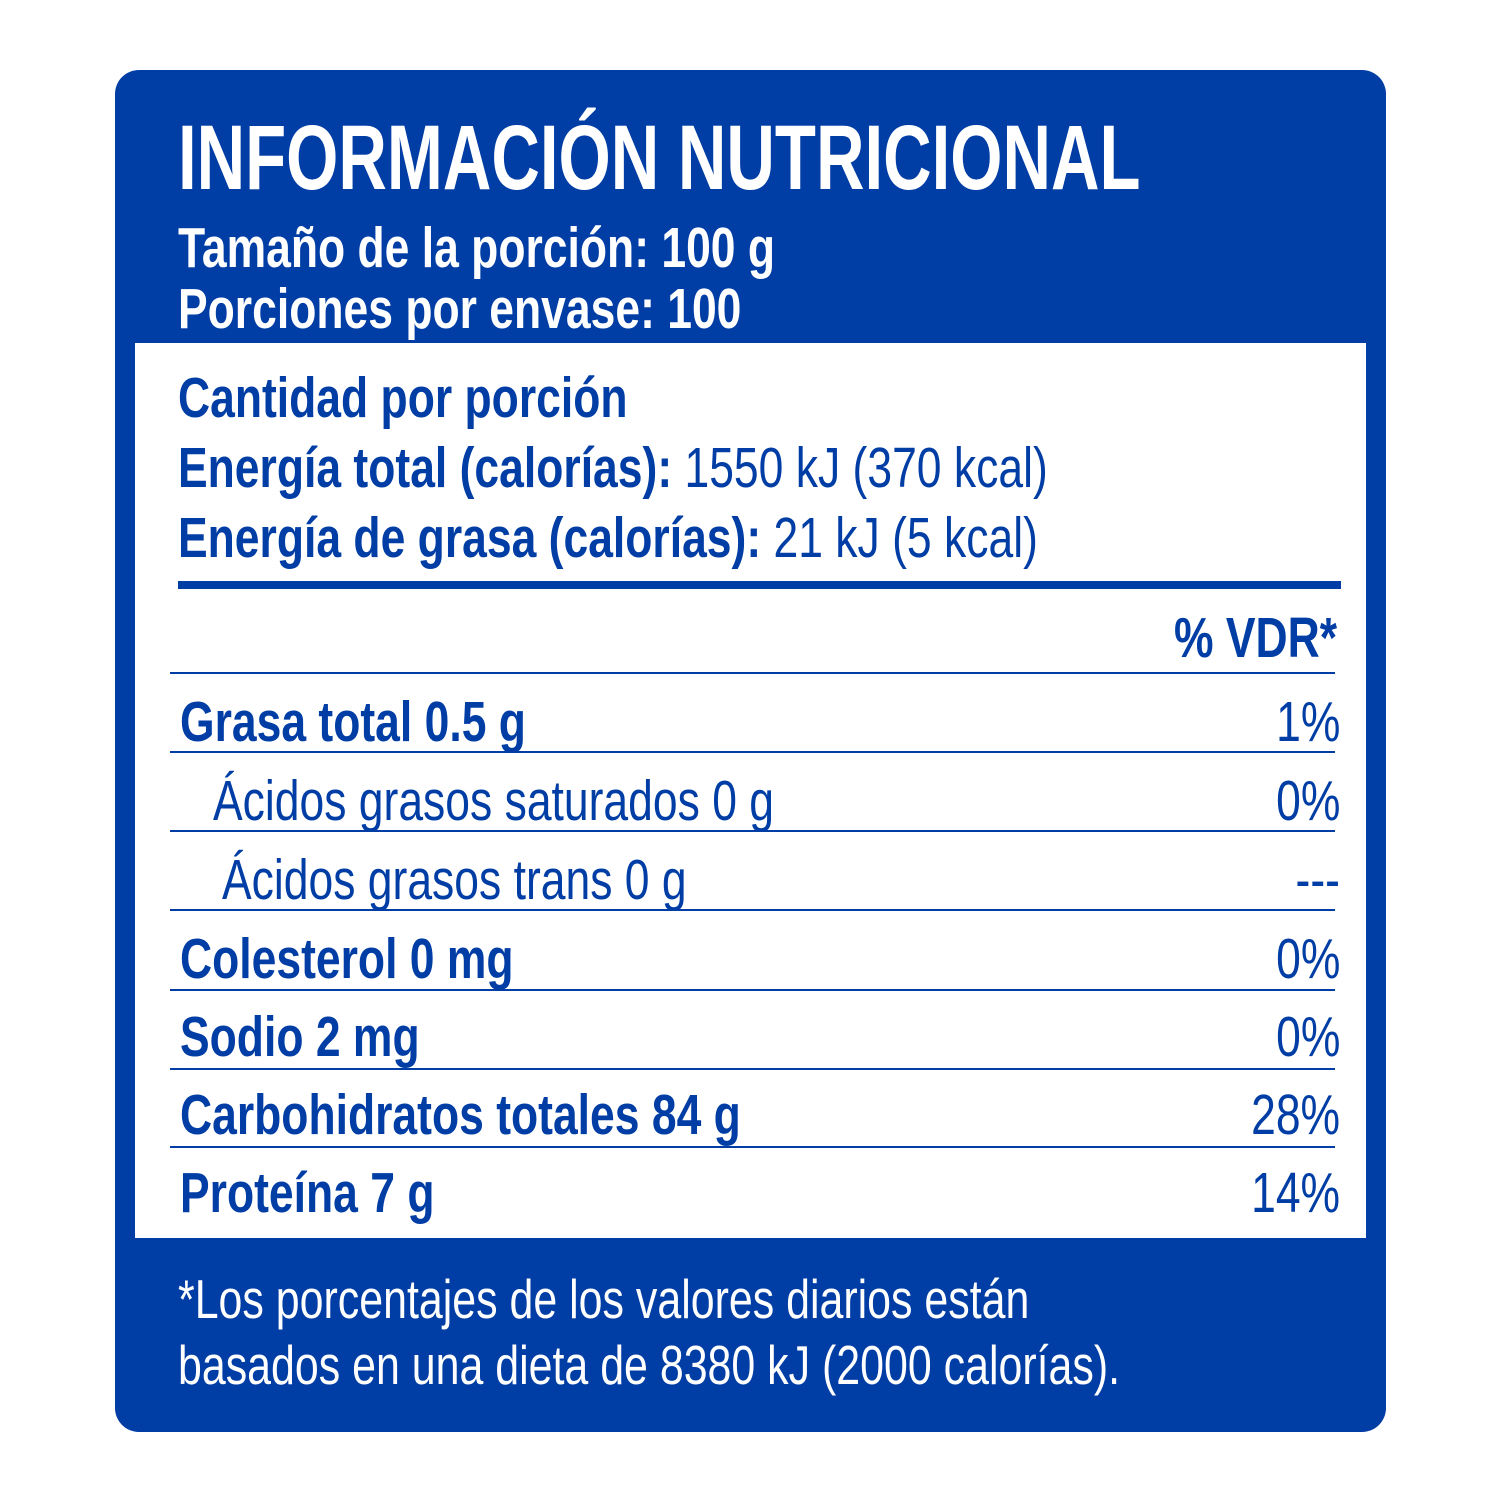  What do you see at coordinates (860, 468) in the screenshot?
I see `energy-value: 1550 kJ (370 kcal)` at bounding box center [860, 468].